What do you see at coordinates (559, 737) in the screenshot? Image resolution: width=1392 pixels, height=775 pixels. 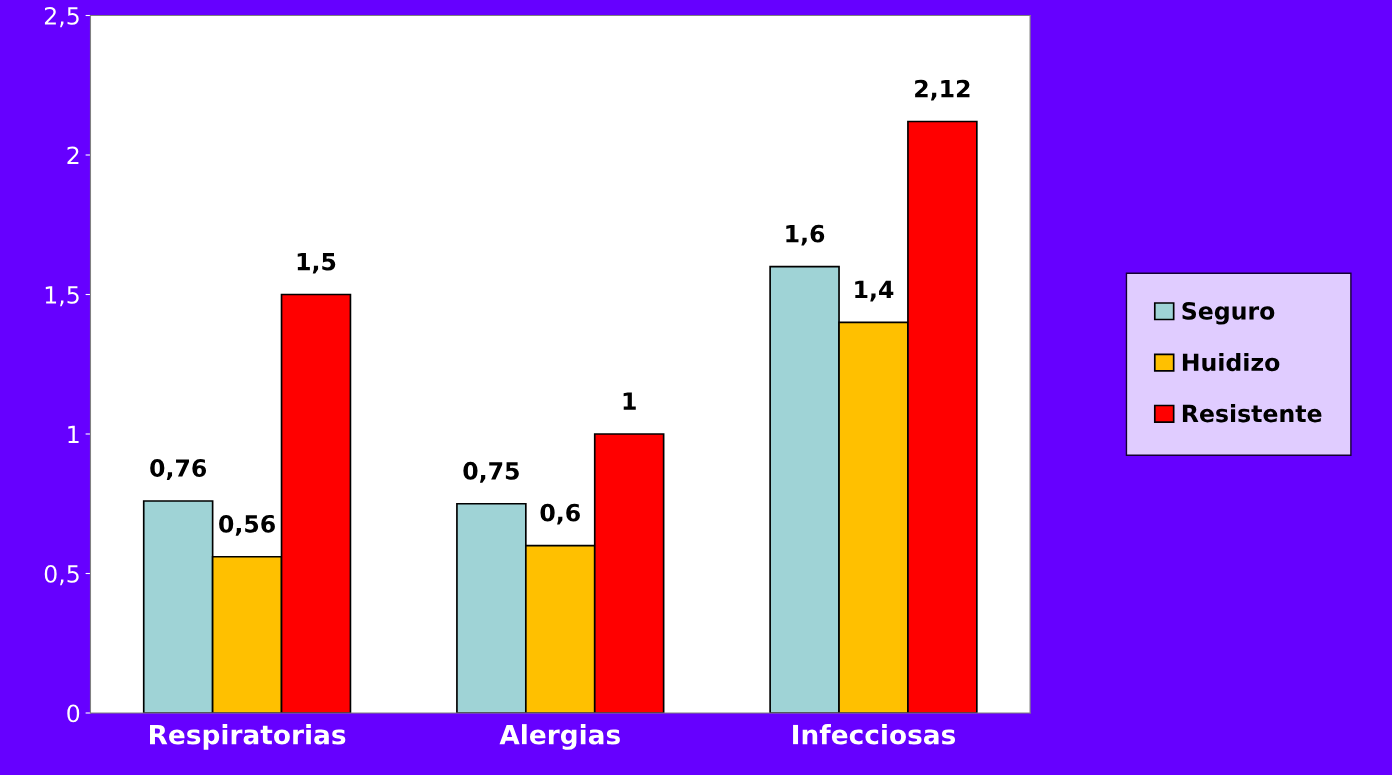 I see `x-tick-label: Alergias` at bounding box center [559, 737].